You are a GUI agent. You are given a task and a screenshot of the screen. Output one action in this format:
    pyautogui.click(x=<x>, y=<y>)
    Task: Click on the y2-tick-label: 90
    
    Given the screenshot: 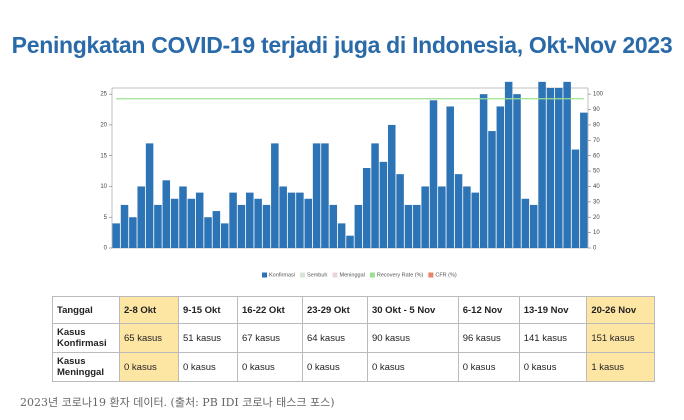 What is the action you would take?
    pyautogui.click(x=596, y=110)
    